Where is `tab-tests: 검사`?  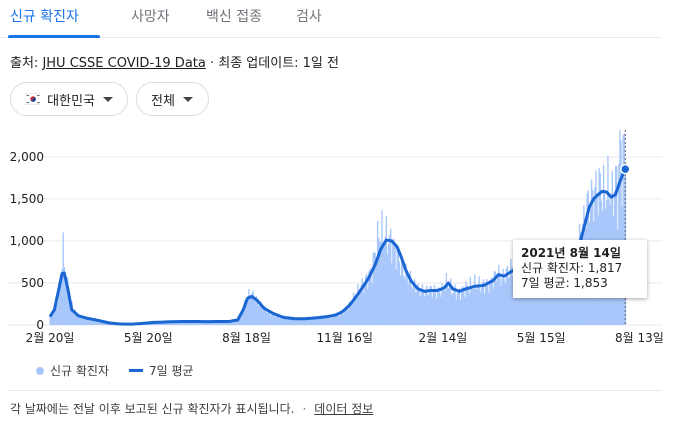
tab-tests: 검사 is located at coordinates (309, 17).